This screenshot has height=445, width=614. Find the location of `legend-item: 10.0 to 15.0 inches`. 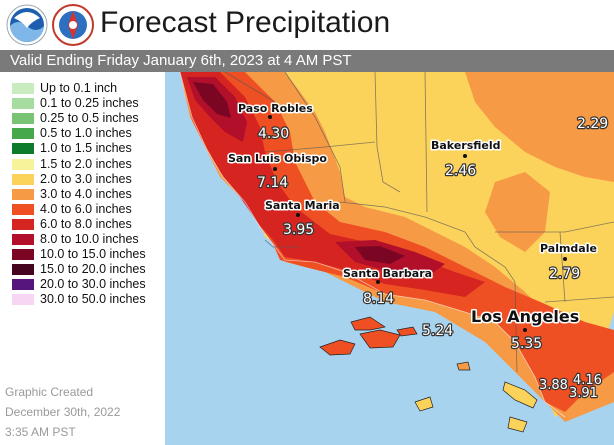

legend-item: 10.0 to 15.0 inches is located at coordinates (92, 254).